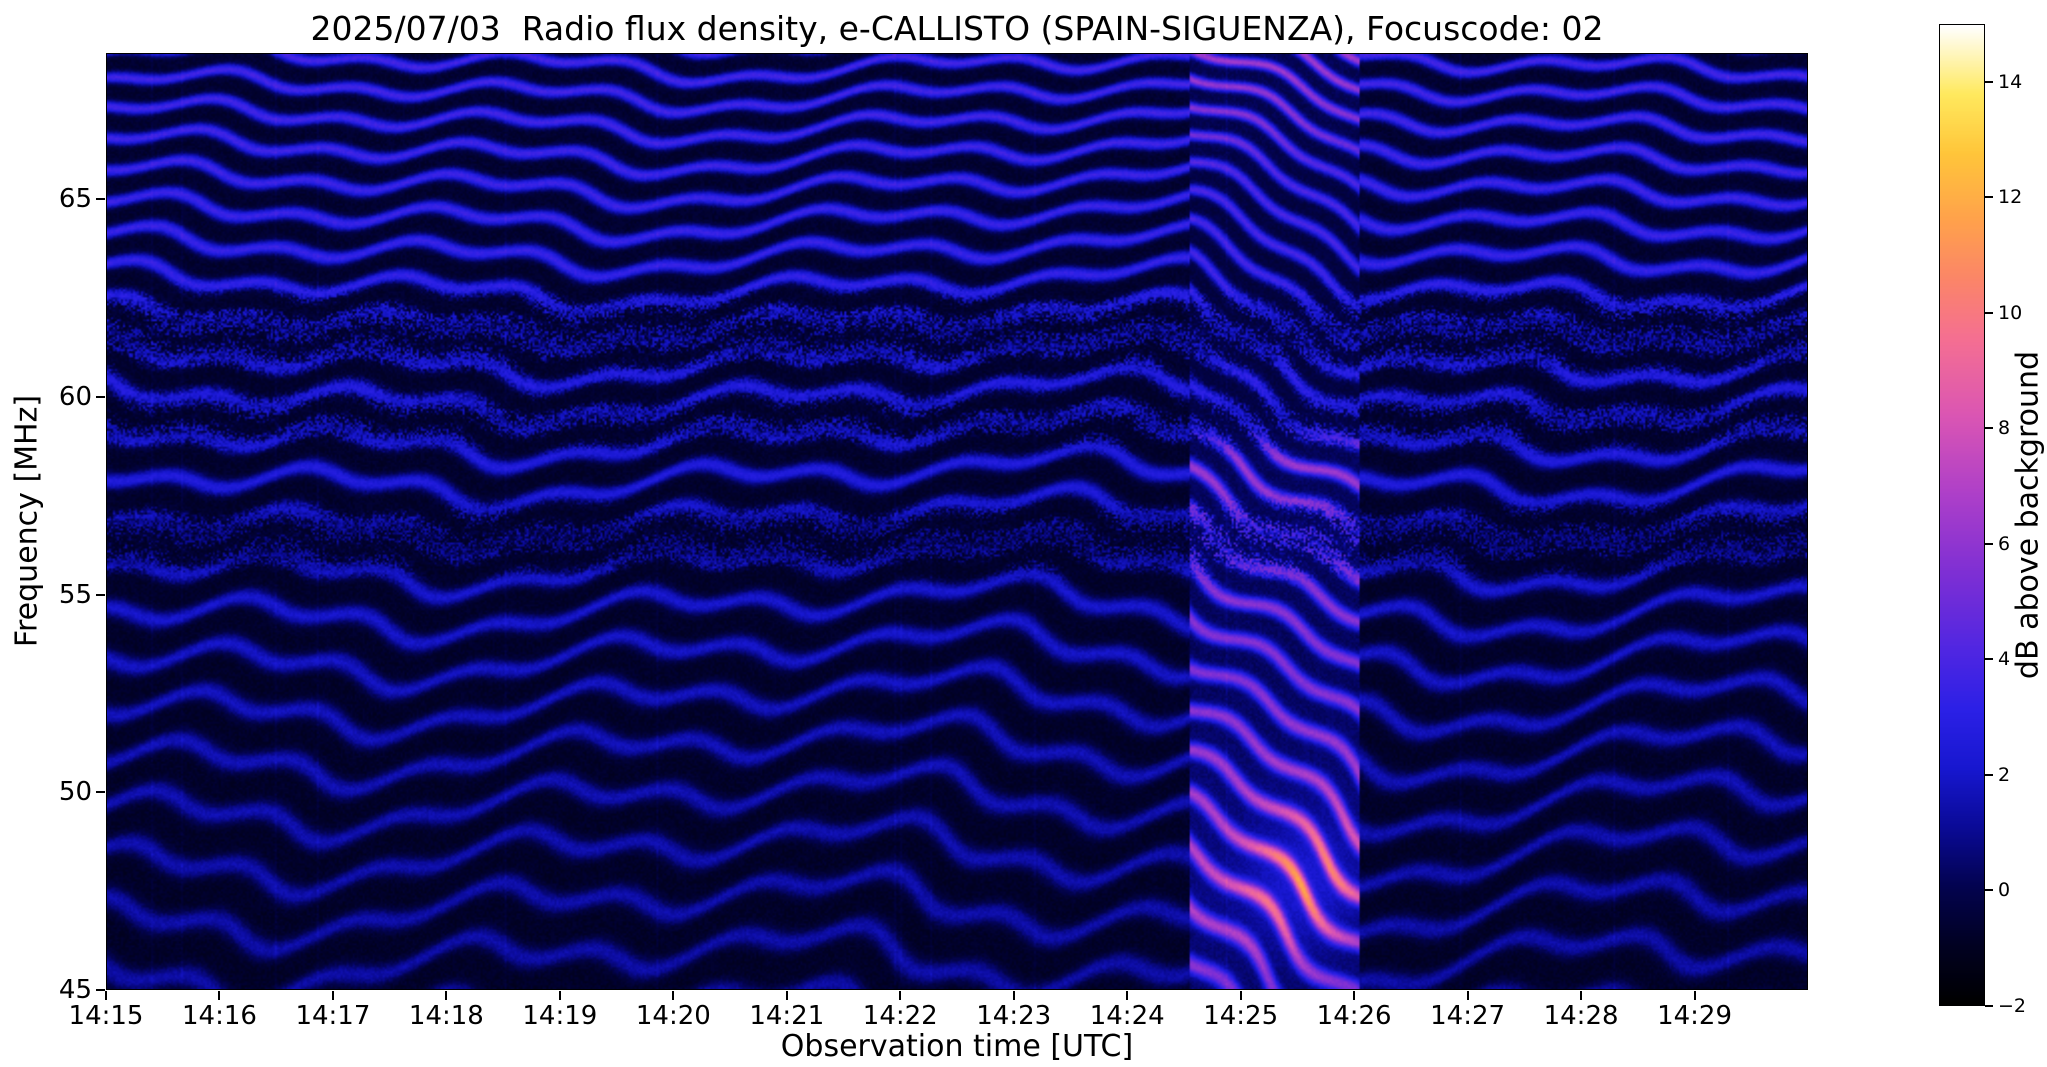 The image size is (2047, 1067). Describe the element at coordinates (75, 594) in the screenshot. I see `y-tick-label: 55` at that location.